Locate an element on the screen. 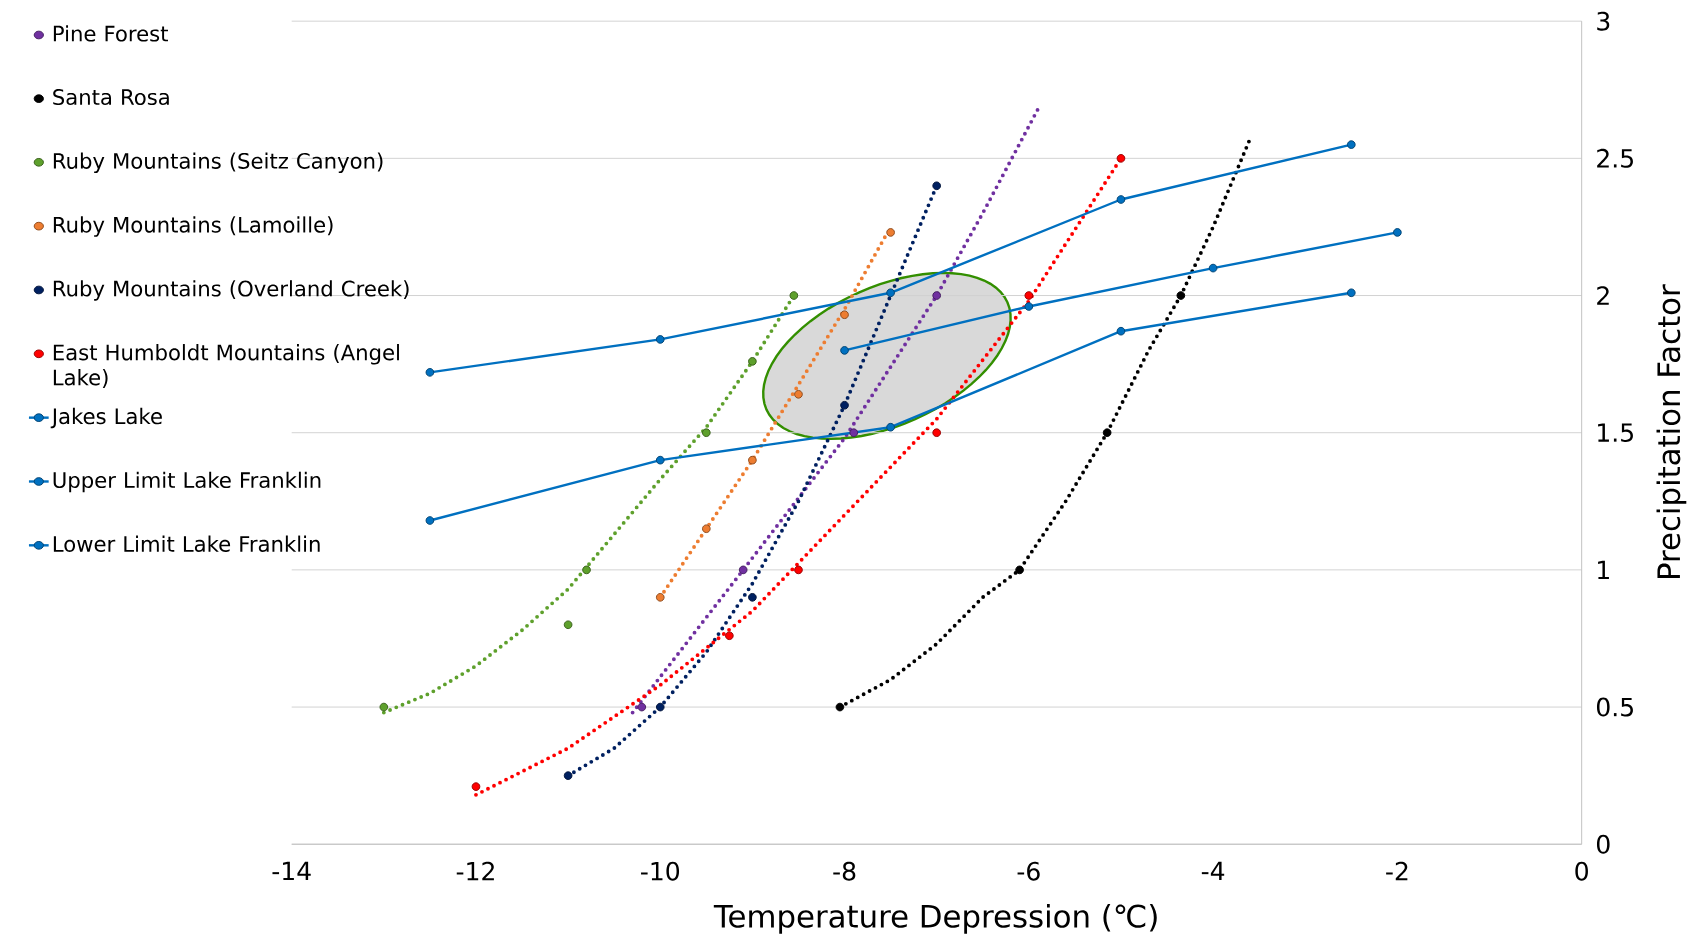 Image resolution: width=1694 pixels, height=945 pixels. y-tick-label: 0 is located at coordinates (1603, 844).